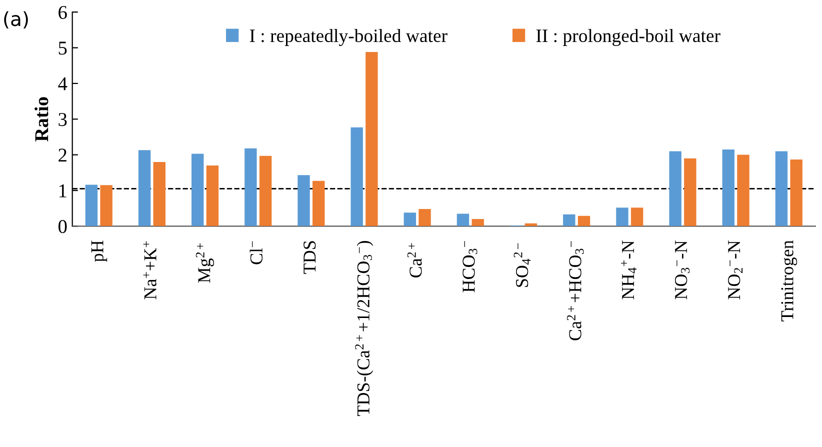 The width and height of the screenshot is (822, 447). I want to click on legend-label: I : repeatedly-boiled water, so click(349, 37).